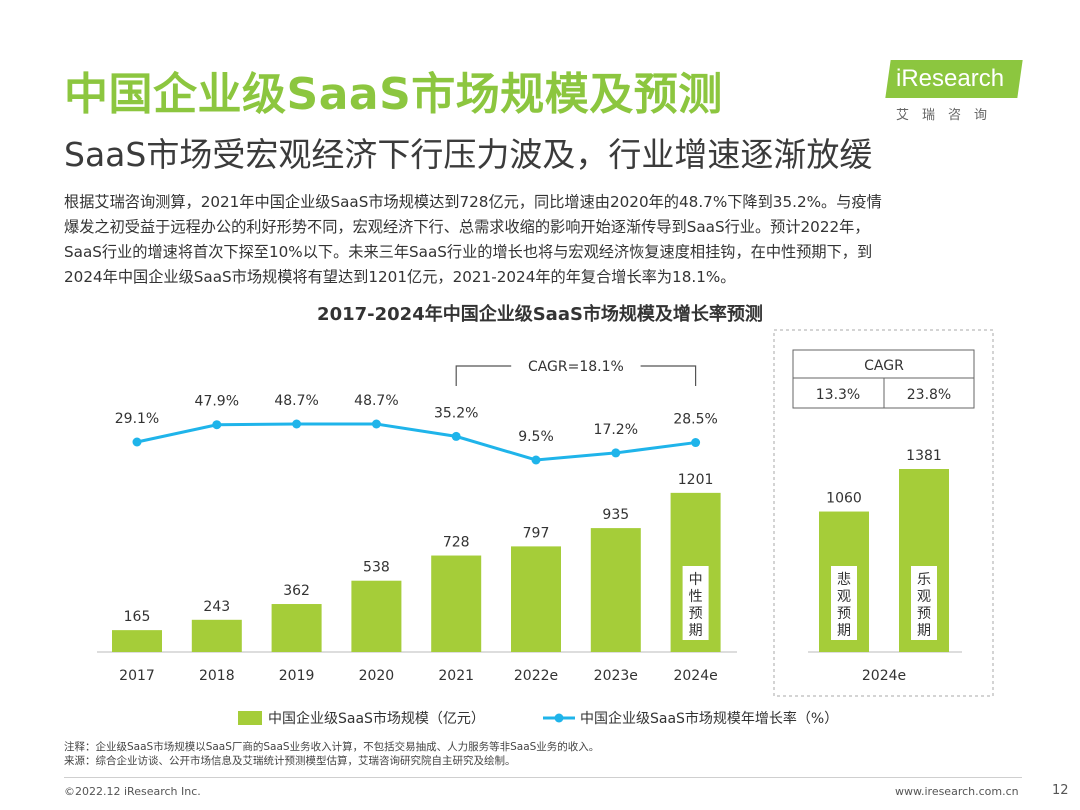 This screenshot has height=810, width=1080. What do you see at coordinates (695, 420) in the screenshot?
I see `growth-value-label: 28.5%` at bounding box center [695, 420].